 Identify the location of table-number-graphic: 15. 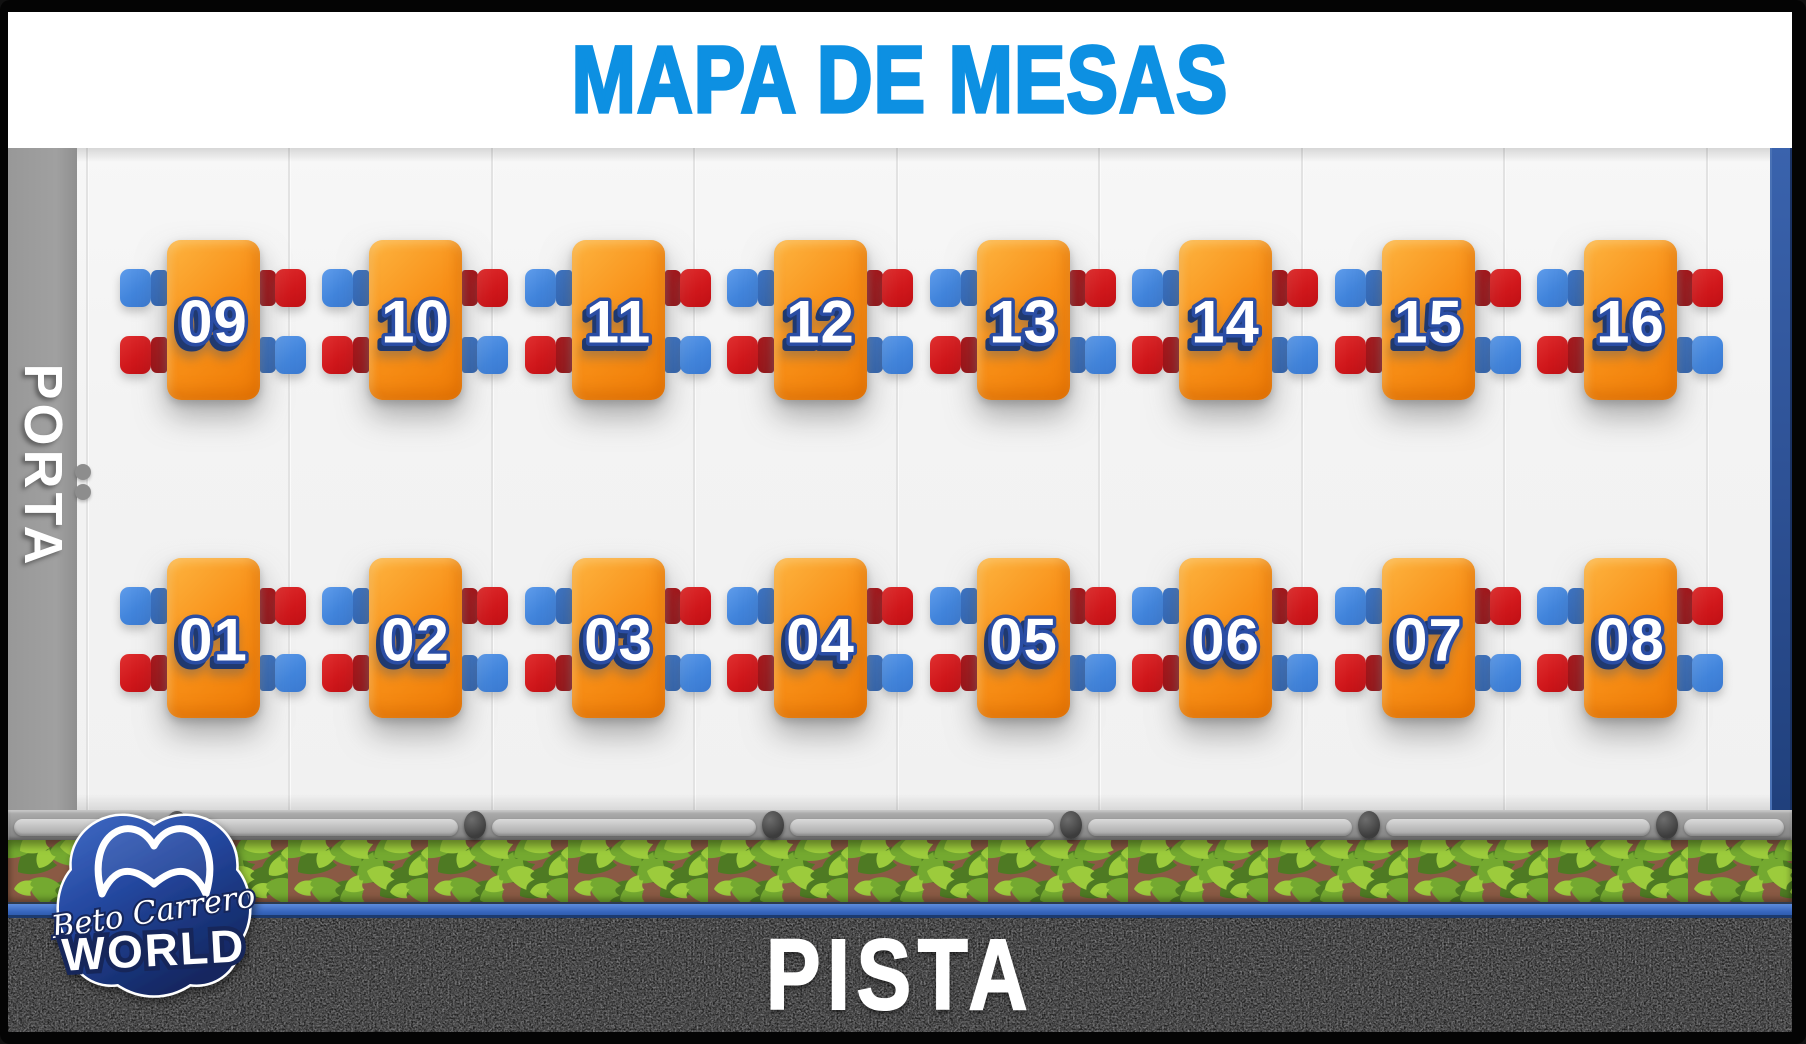
(1427, 322).